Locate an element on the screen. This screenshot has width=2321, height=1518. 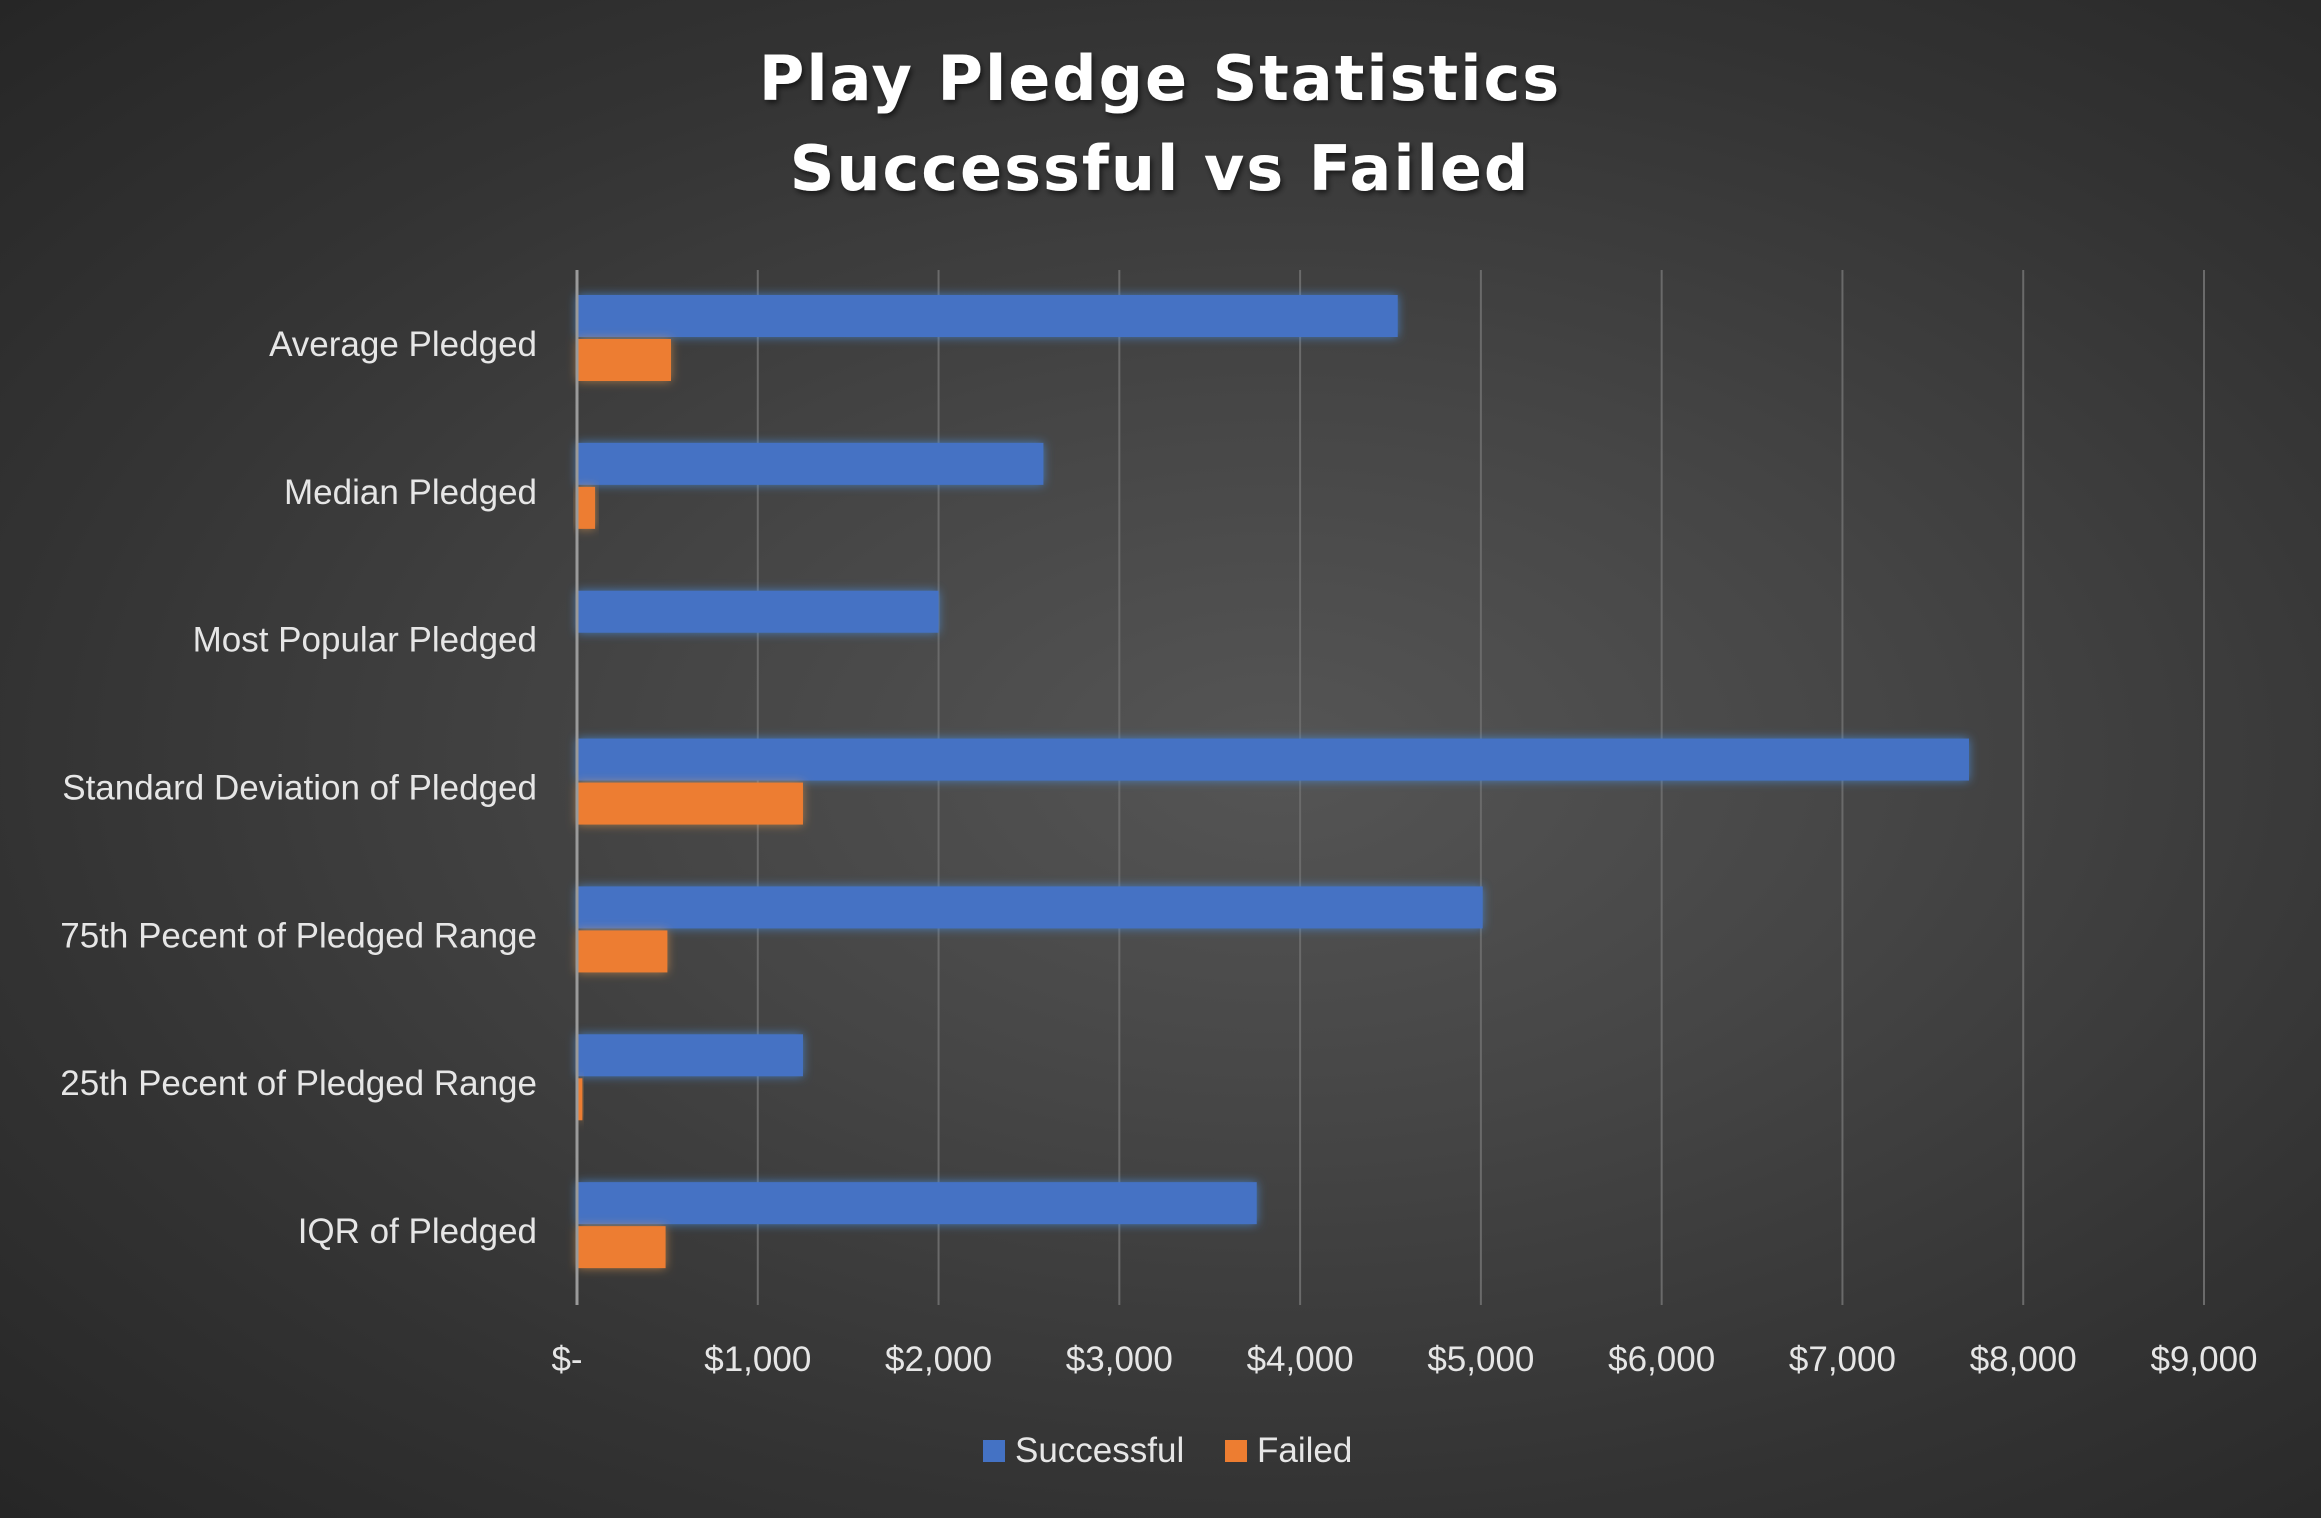
legend-swatch-successful is located at coordinates (994, 1451).